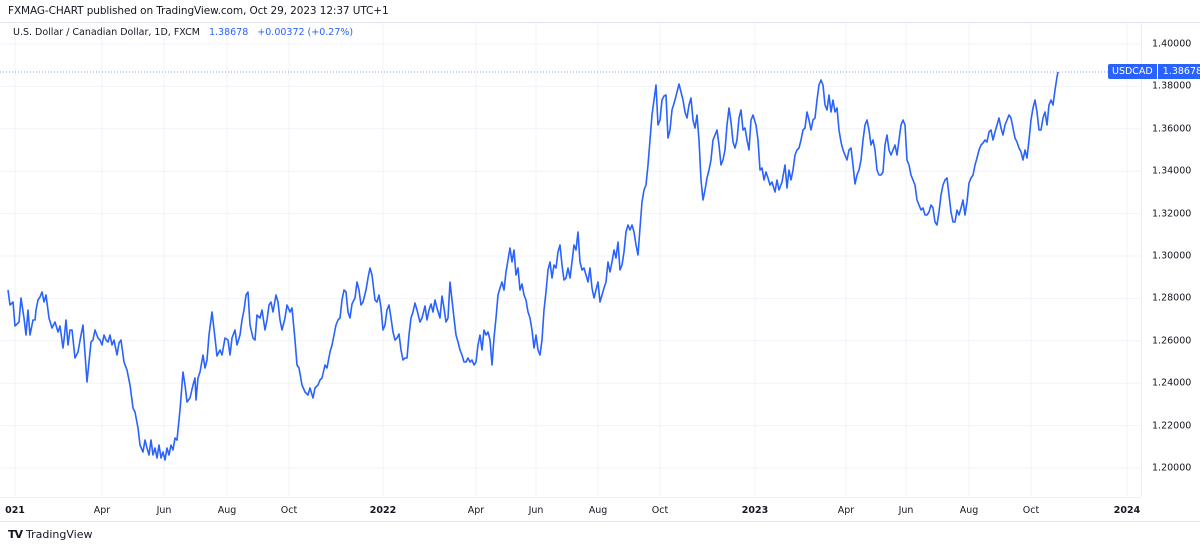 This screenshot has height=548, width=1200. I want to click on time-axis-label: 2023, so click(755, 510).